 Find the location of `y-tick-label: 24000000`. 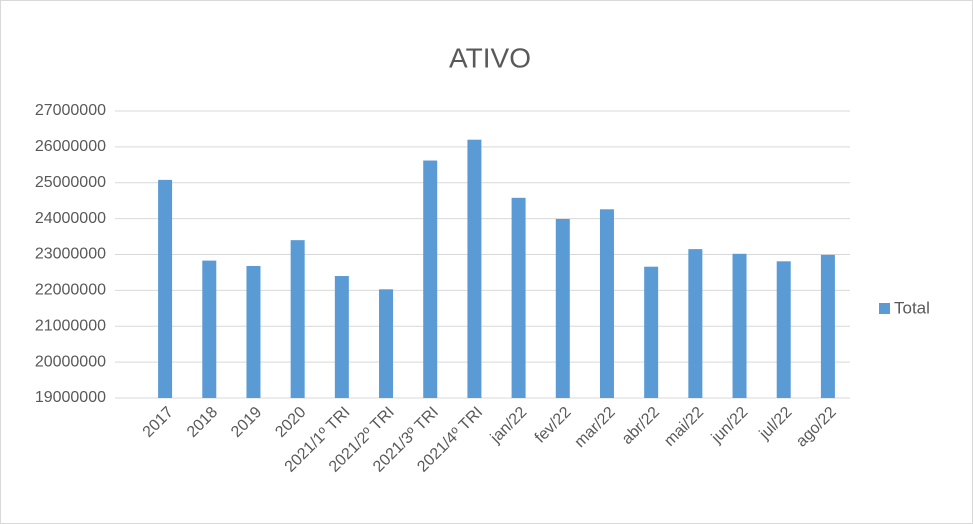

y-tick-label: 24000000 is located at coordinates (70, 218).